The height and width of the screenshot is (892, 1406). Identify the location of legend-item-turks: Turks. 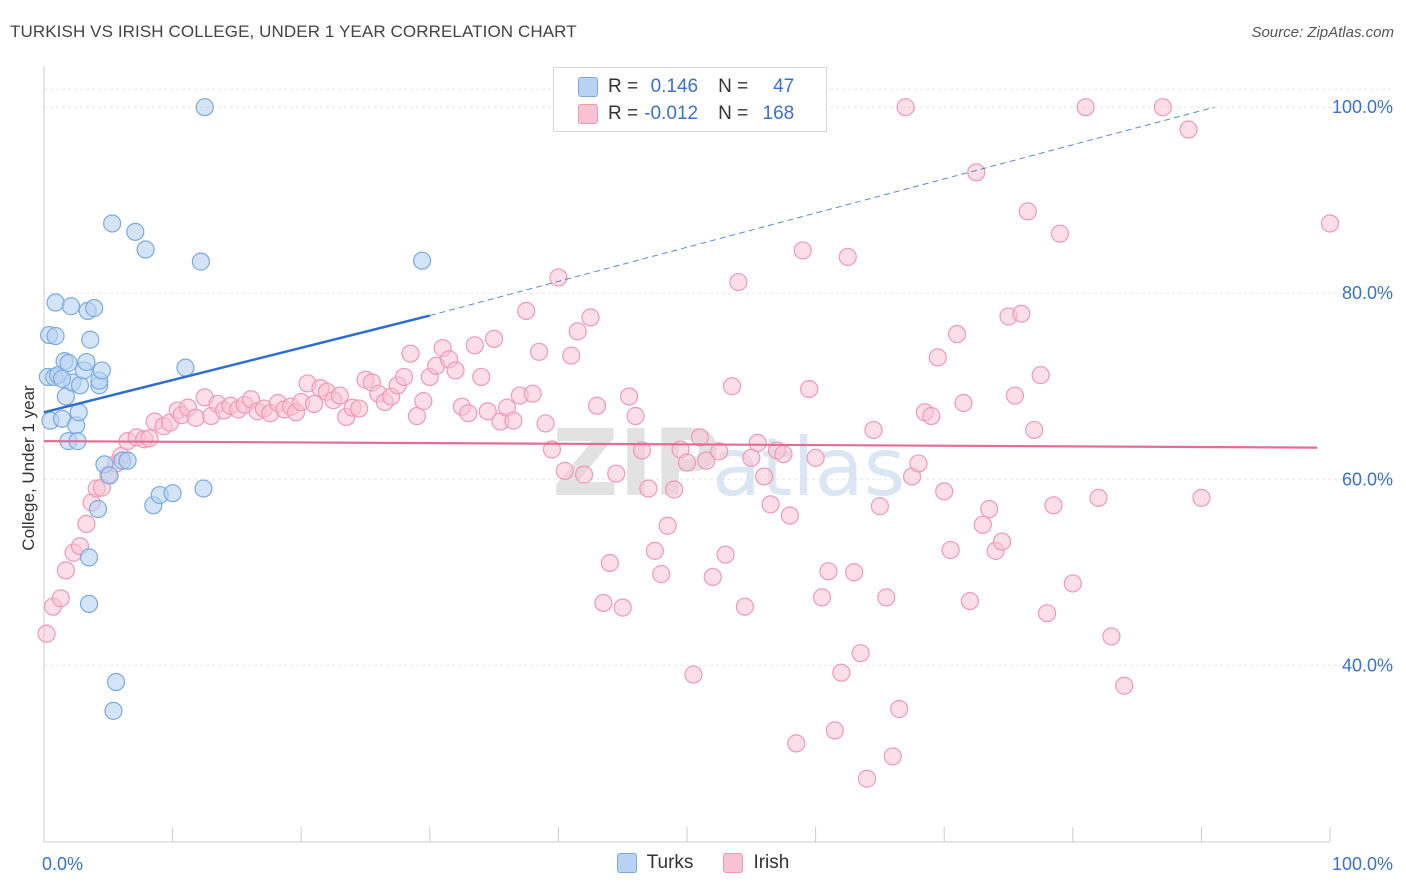
(655, 863).